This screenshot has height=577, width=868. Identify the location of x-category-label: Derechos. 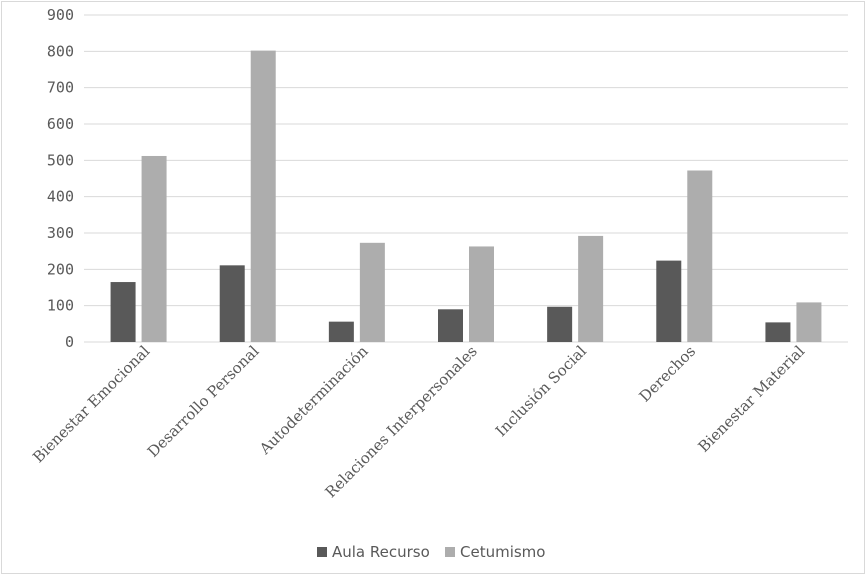
(667, 373).